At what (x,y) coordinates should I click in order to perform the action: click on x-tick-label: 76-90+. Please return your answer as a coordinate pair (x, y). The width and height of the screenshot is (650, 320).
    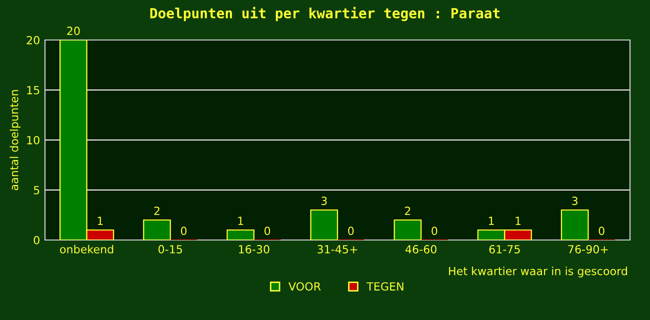
    Looking at the image, I should click on (588, 249).